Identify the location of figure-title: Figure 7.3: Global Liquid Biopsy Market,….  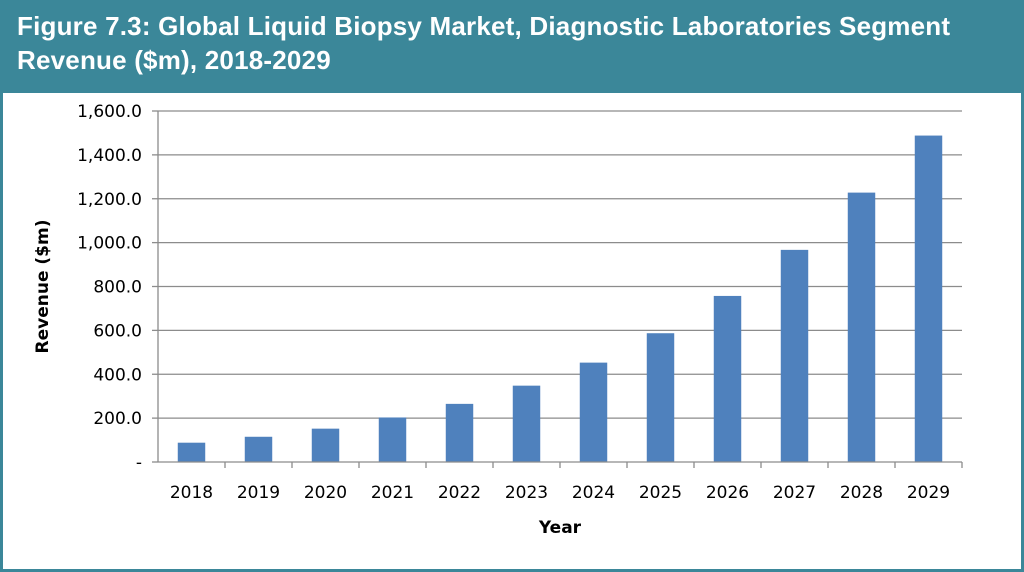
(484, 43).